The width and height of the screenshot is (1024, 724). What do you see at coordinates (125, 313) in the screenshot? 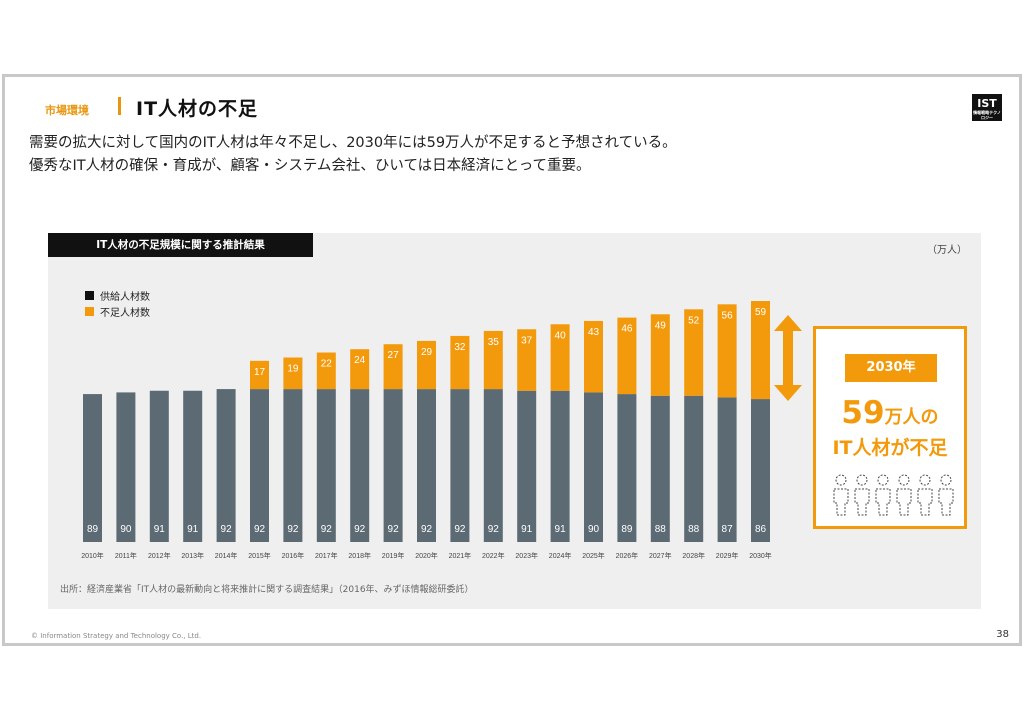
I see `legend-label-shortage: 不足人材数` at bounding box center [125, 313].